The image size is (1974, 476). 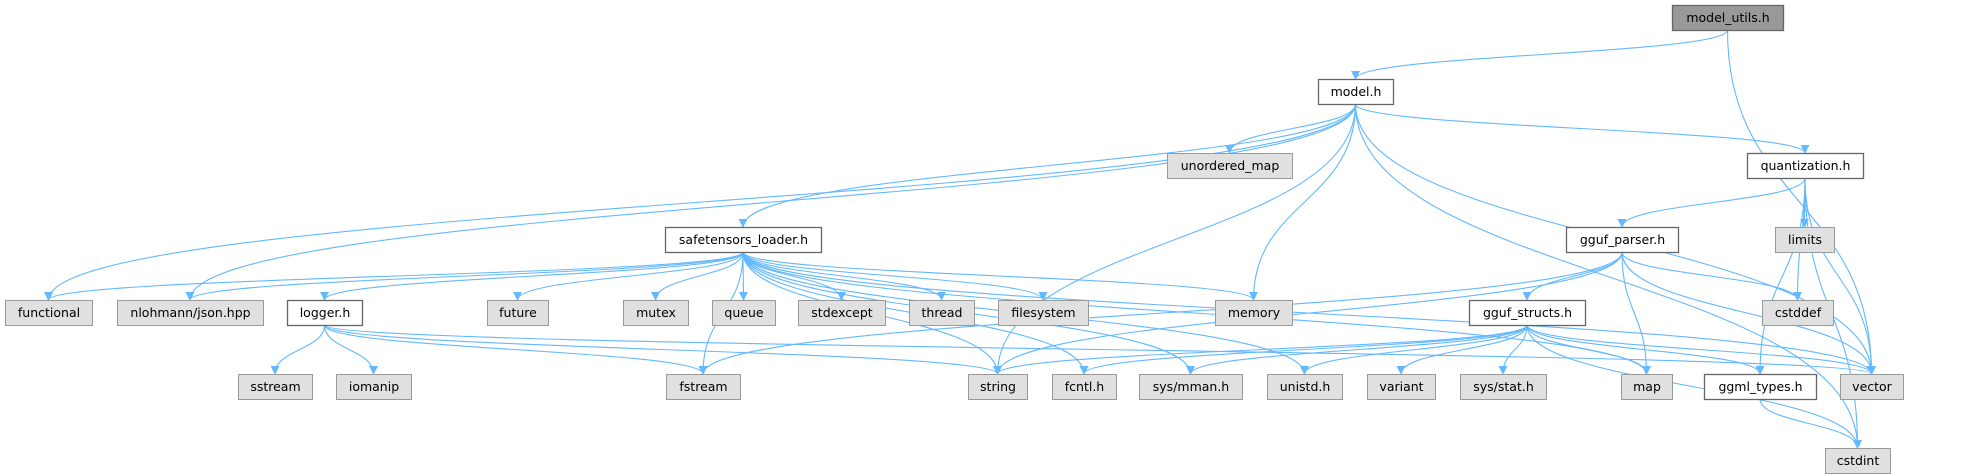 I want to click on node-label: unordered_map, so click(x=1230, y=165).